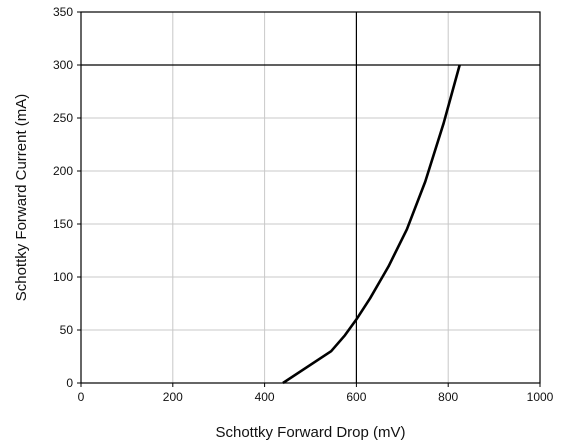 Image resolution: width=565 pixels, height=444 pixels. What do you see at coordinates (63, 224) in the screenshot?
I see `y-tick-label-150: 150` at bounding box center [63, 224].